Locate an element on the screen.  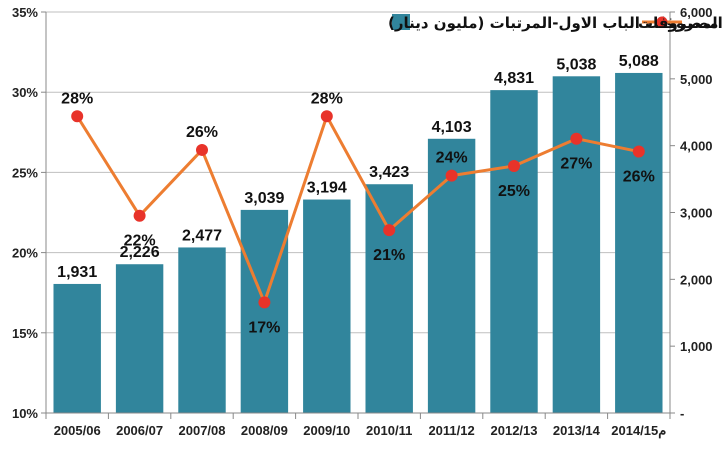
x-tick-label: 2011/12 is located at coordinates (451, 430).